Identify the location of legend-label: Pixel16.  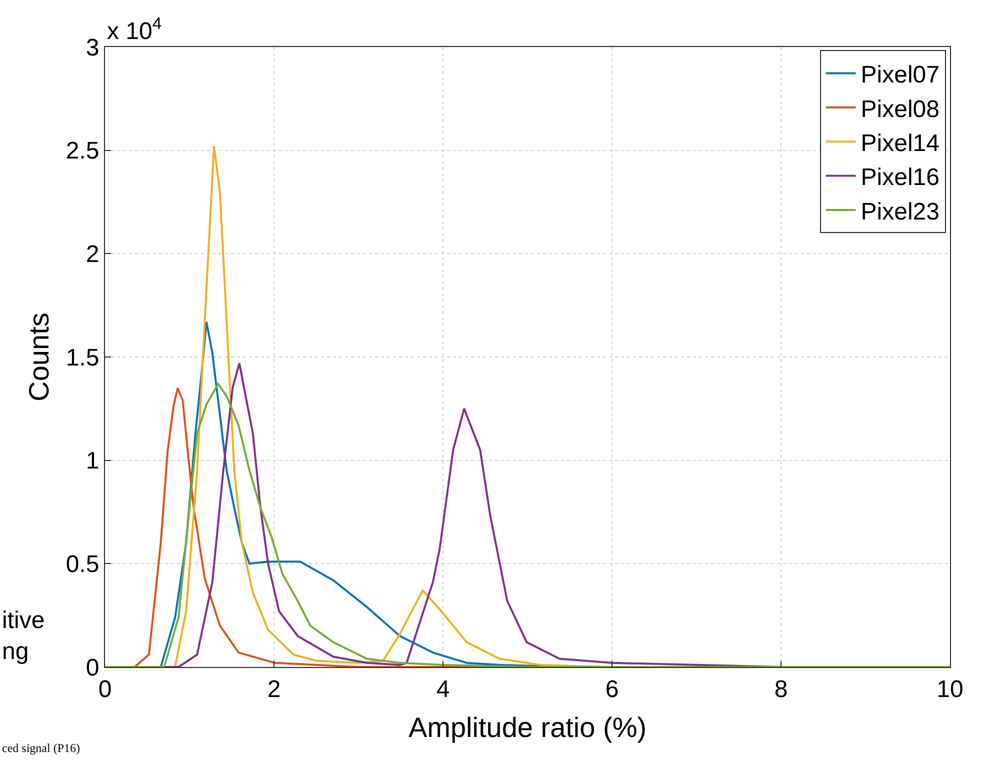
(900, 178).